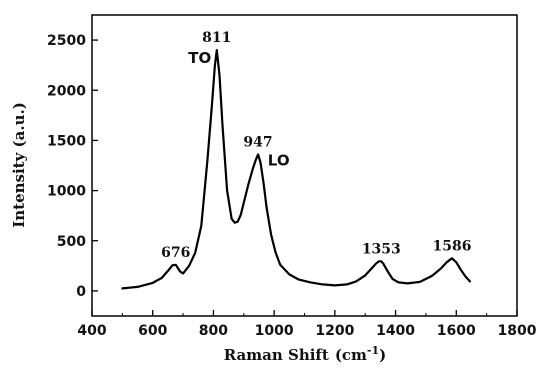 This screenshot has width=548, height=368. What do you see at coordinates (213, 331) in the screenshot?
I see `x-tick-label: 800` at bounding box center [213, 331].